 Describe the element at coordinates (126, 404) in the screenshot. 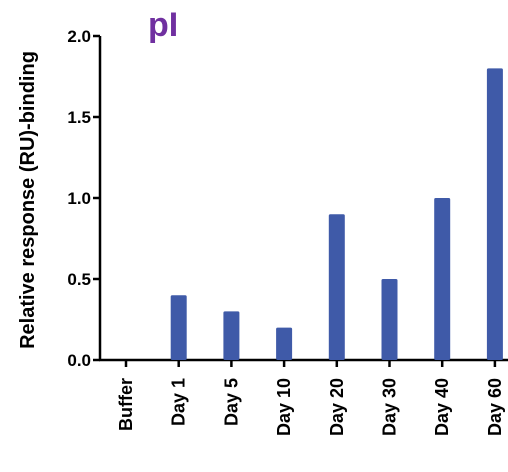

I see `x-tick-label: Buffer` at that location.